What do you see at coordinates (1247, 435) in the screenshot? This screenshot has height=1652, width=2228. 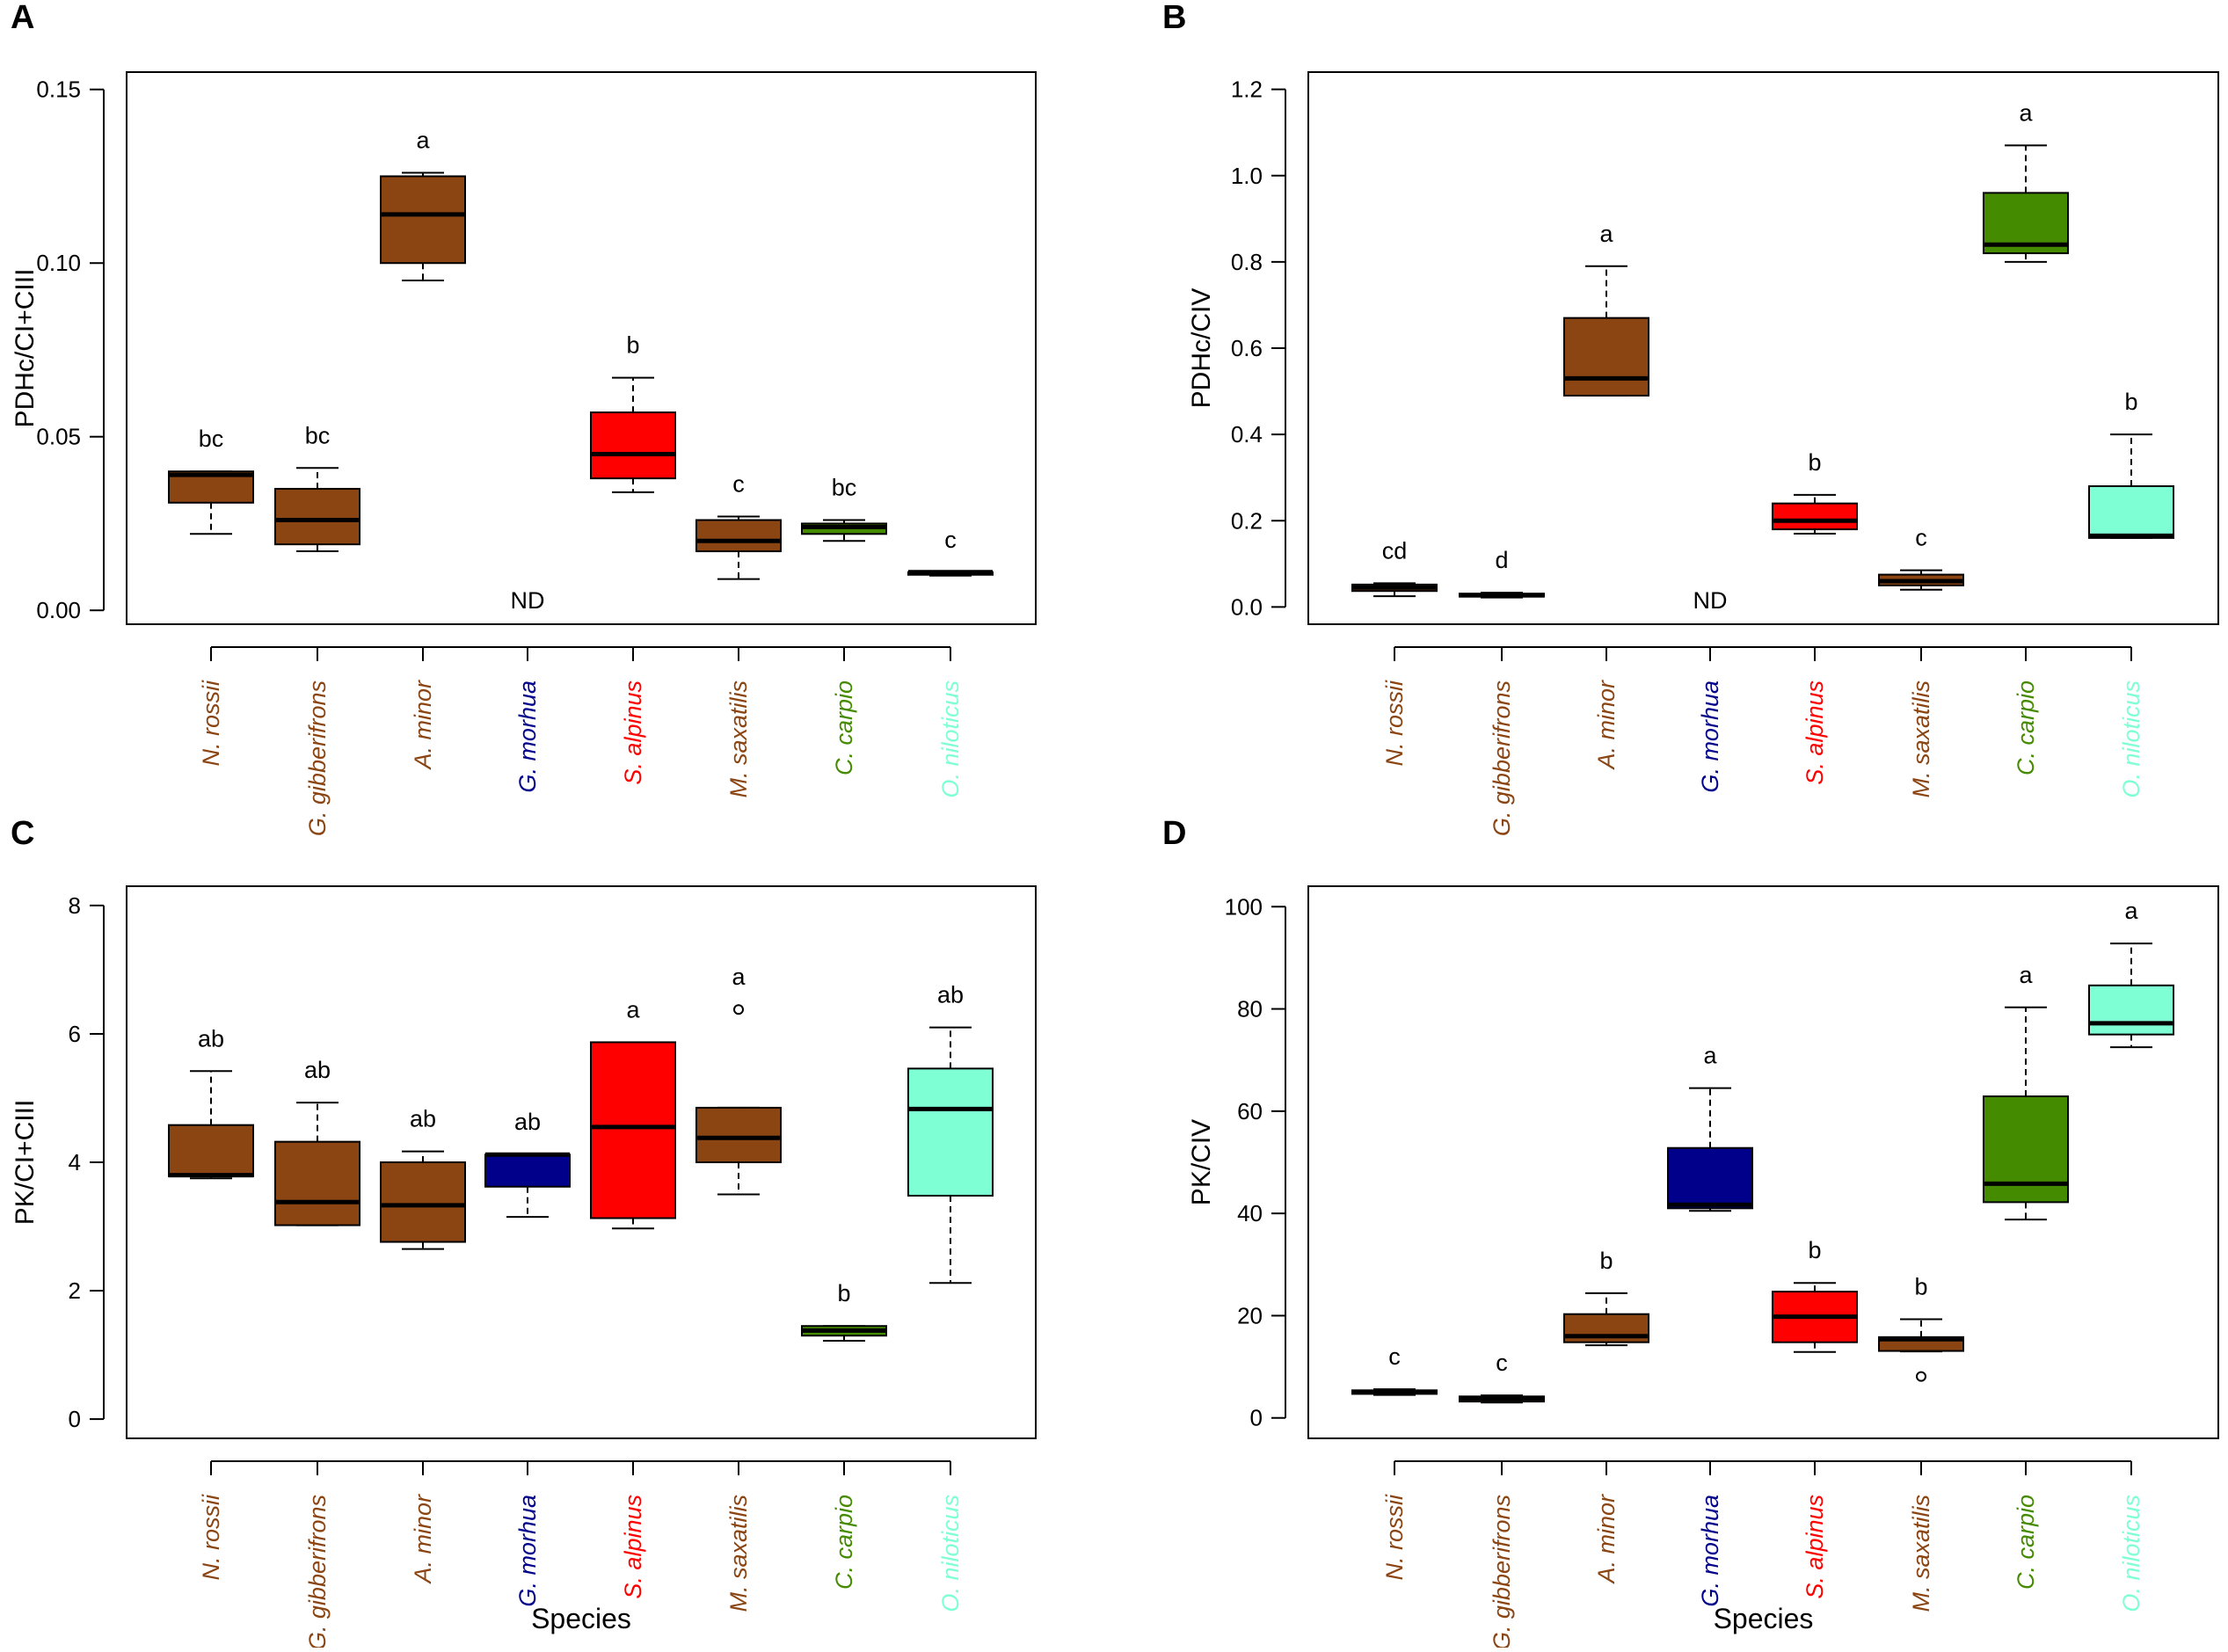 I see `y-tick-label: 0.4` at bounding box center [1247, 435].